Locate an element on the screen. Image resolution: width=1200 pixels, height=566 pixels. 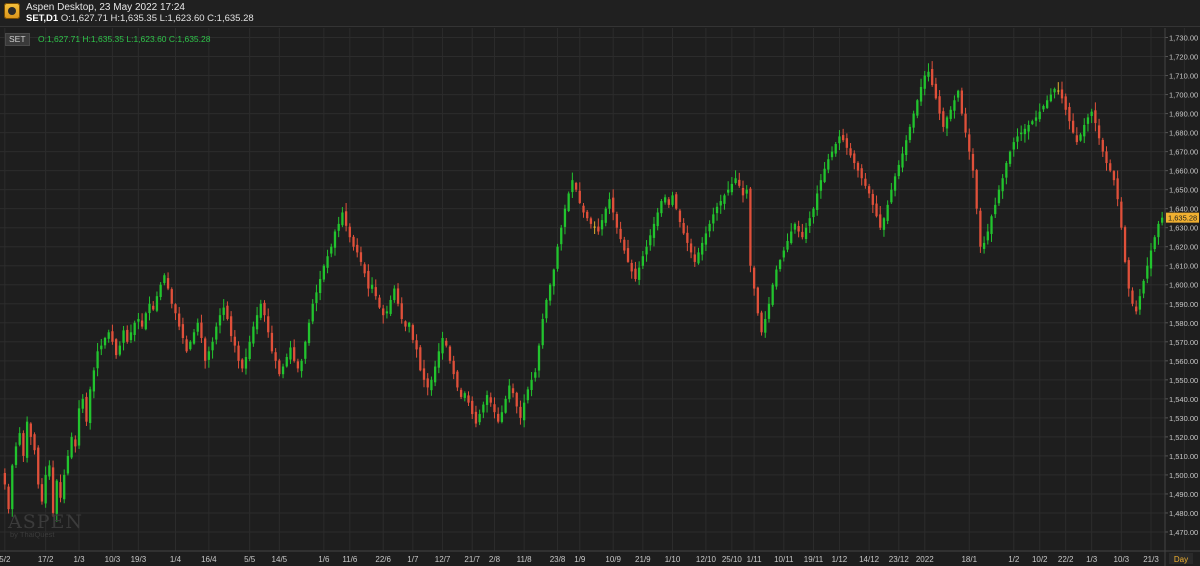
legend-symbol-tag: SET is located at coordinates (17, 39).